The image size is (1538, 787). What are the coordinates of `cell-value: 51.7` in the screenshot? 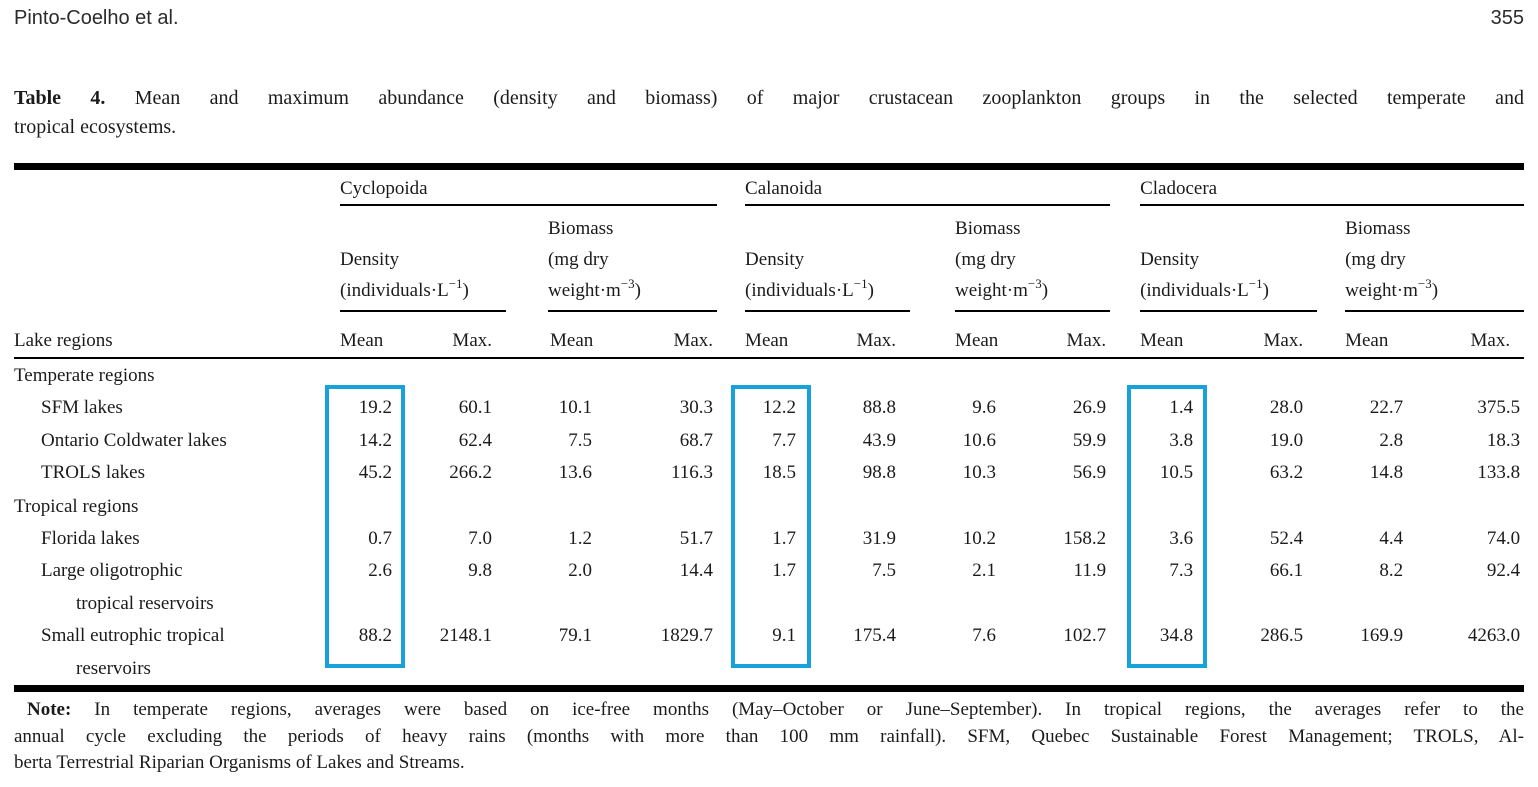 It's located at (696, 538).